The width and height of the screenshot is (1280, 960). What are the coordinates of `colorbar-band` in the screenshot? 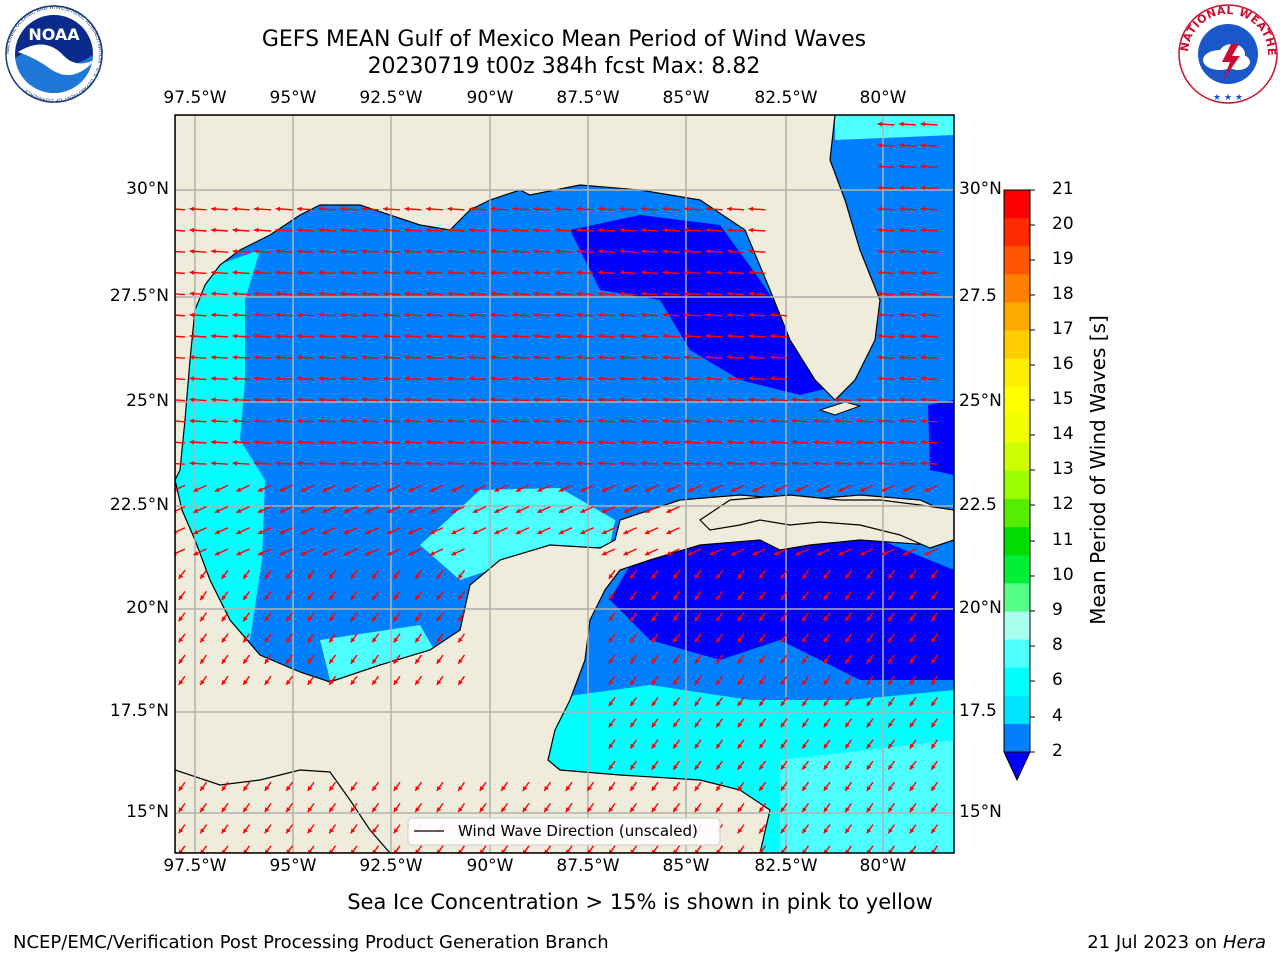 It's located at (1017, 429).